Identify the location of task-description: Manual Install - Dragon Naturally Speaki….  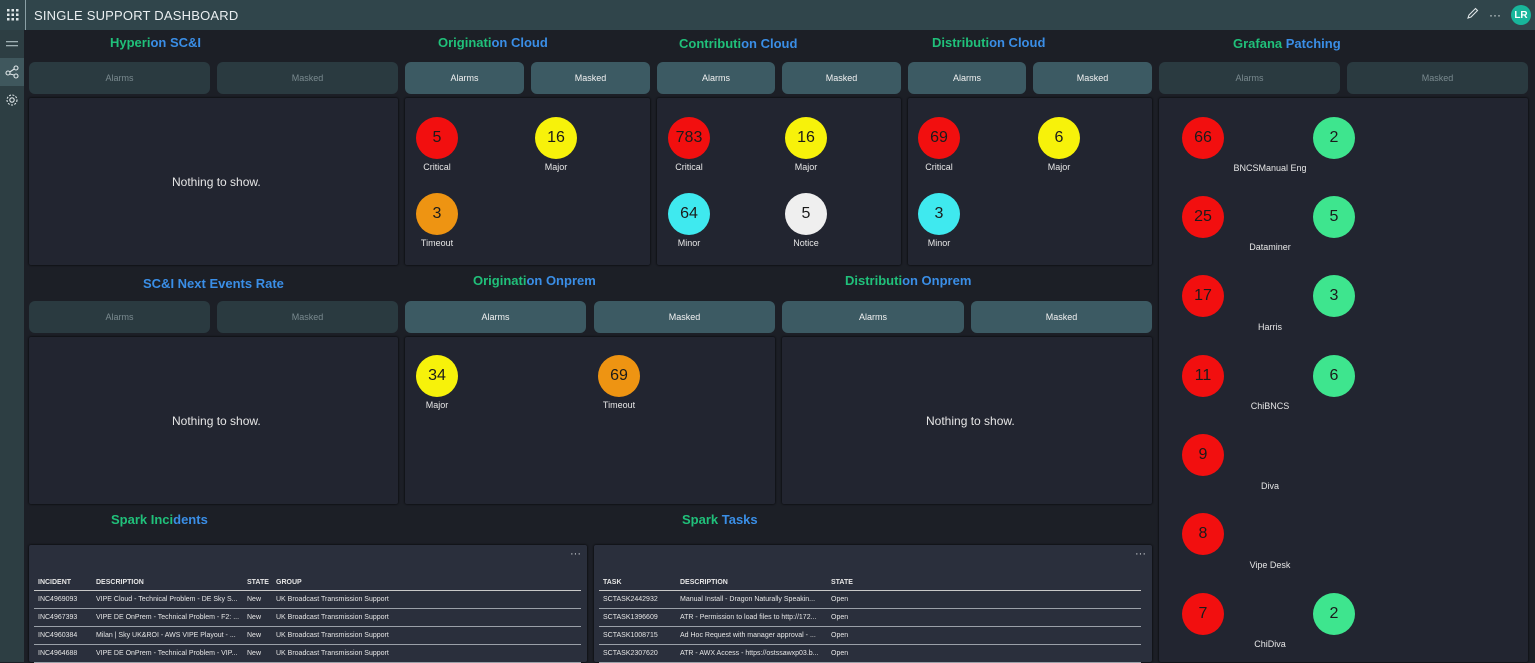
(751, 599).